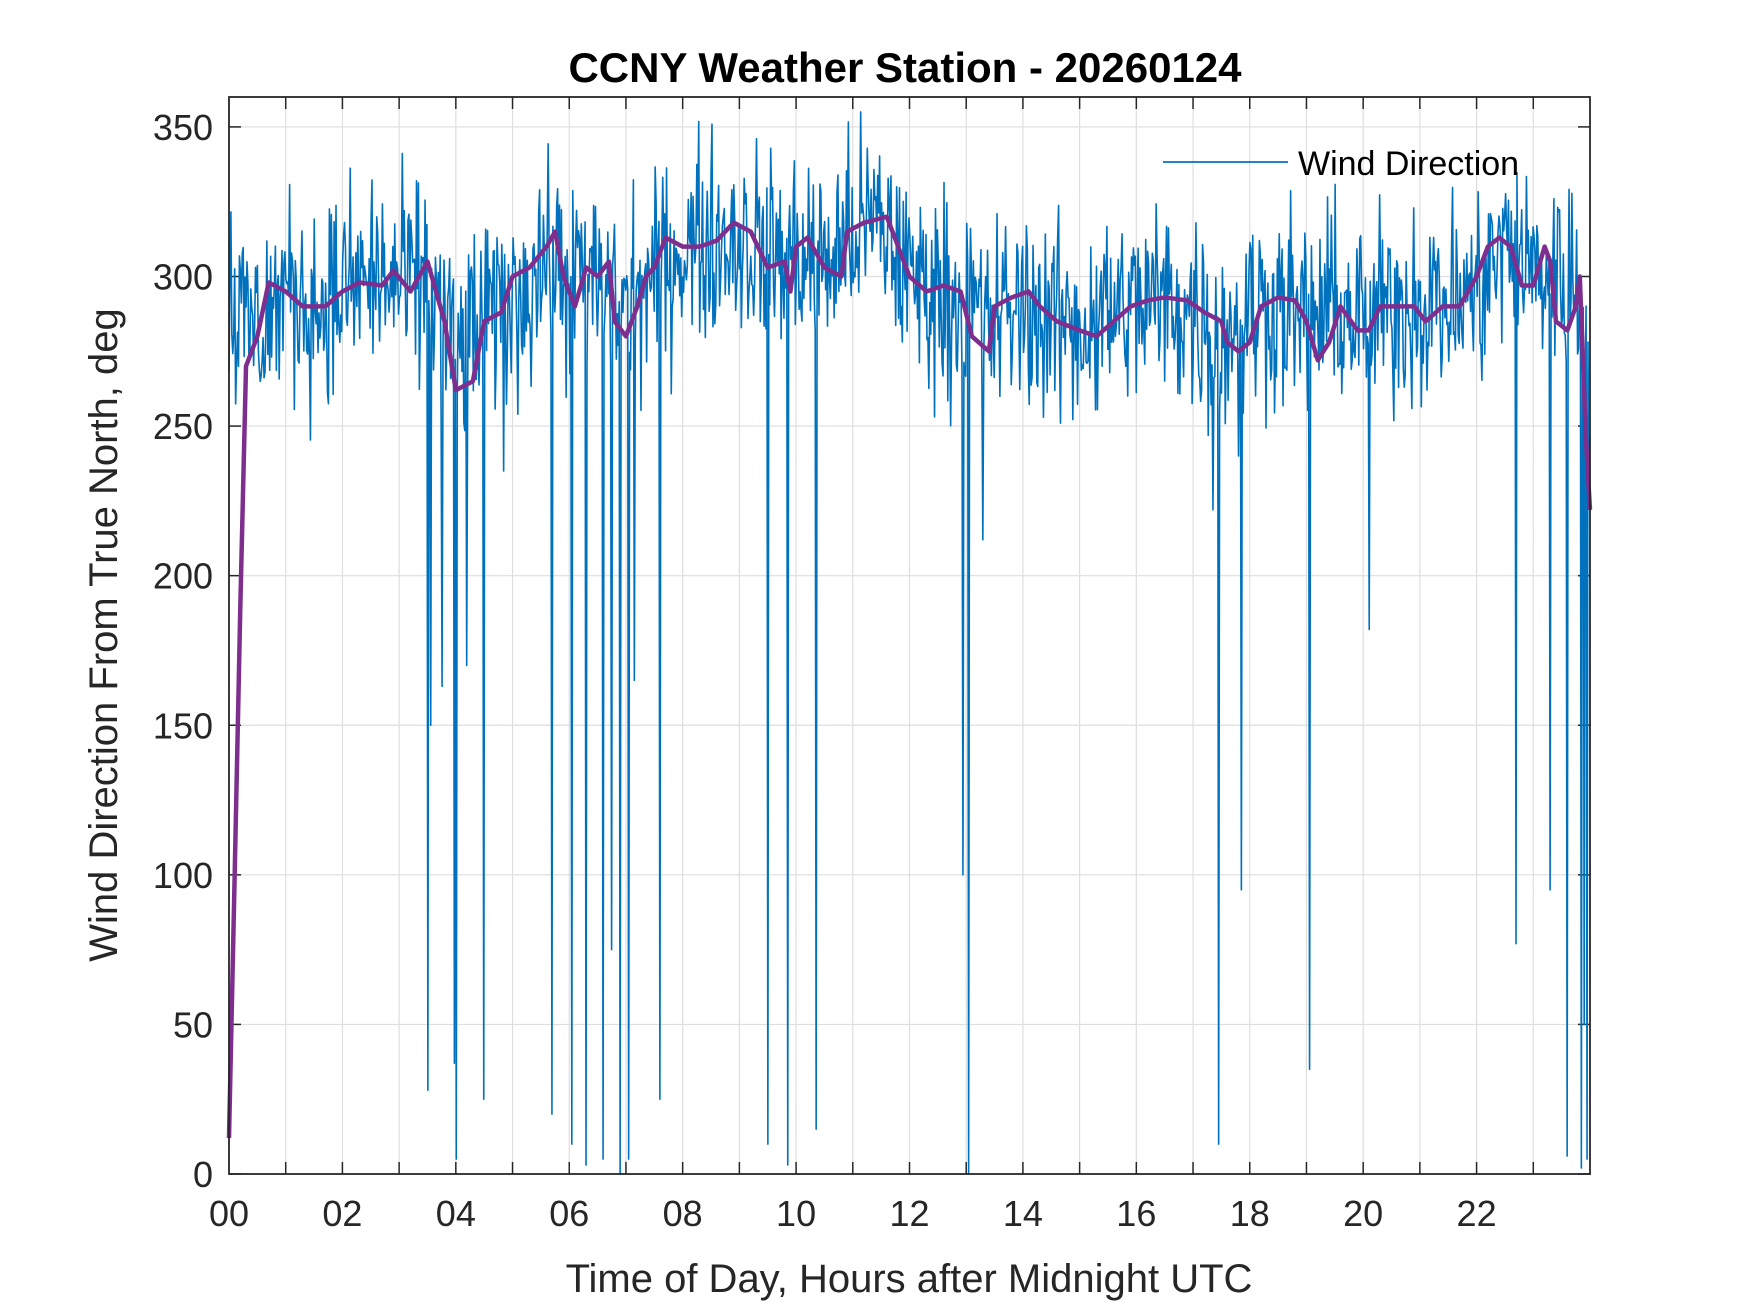 The width and height of the screenshot is (1750, 1313). What do you see at coordinates (203, 1174) in the screenshot?
I see `y-tick-label: 0` at bounding box center [203, 1174].